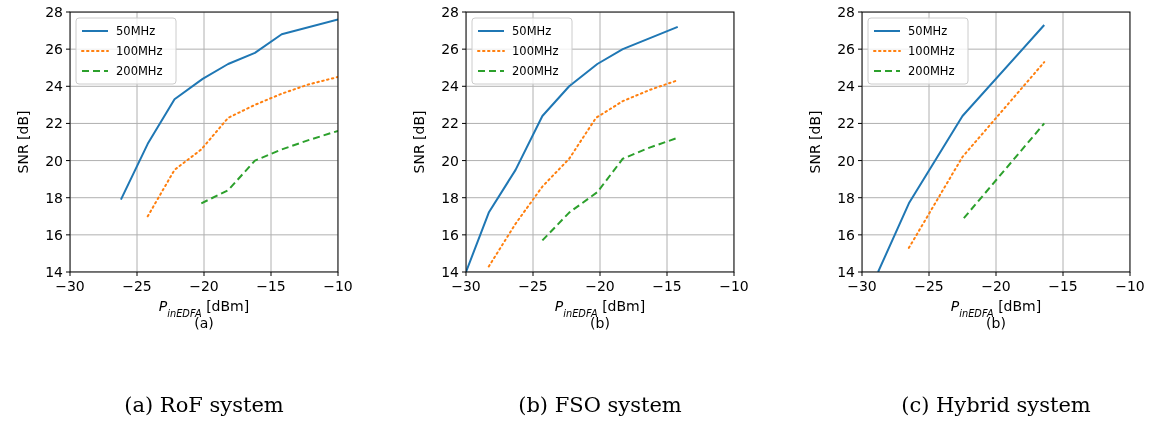 Image resolution: width=1164 pixels, height=425 pixels. What do you see at coordinates (600, 405) in the screenshot?
I see `text: (b) FSO system` at bounding box center [600, 405].